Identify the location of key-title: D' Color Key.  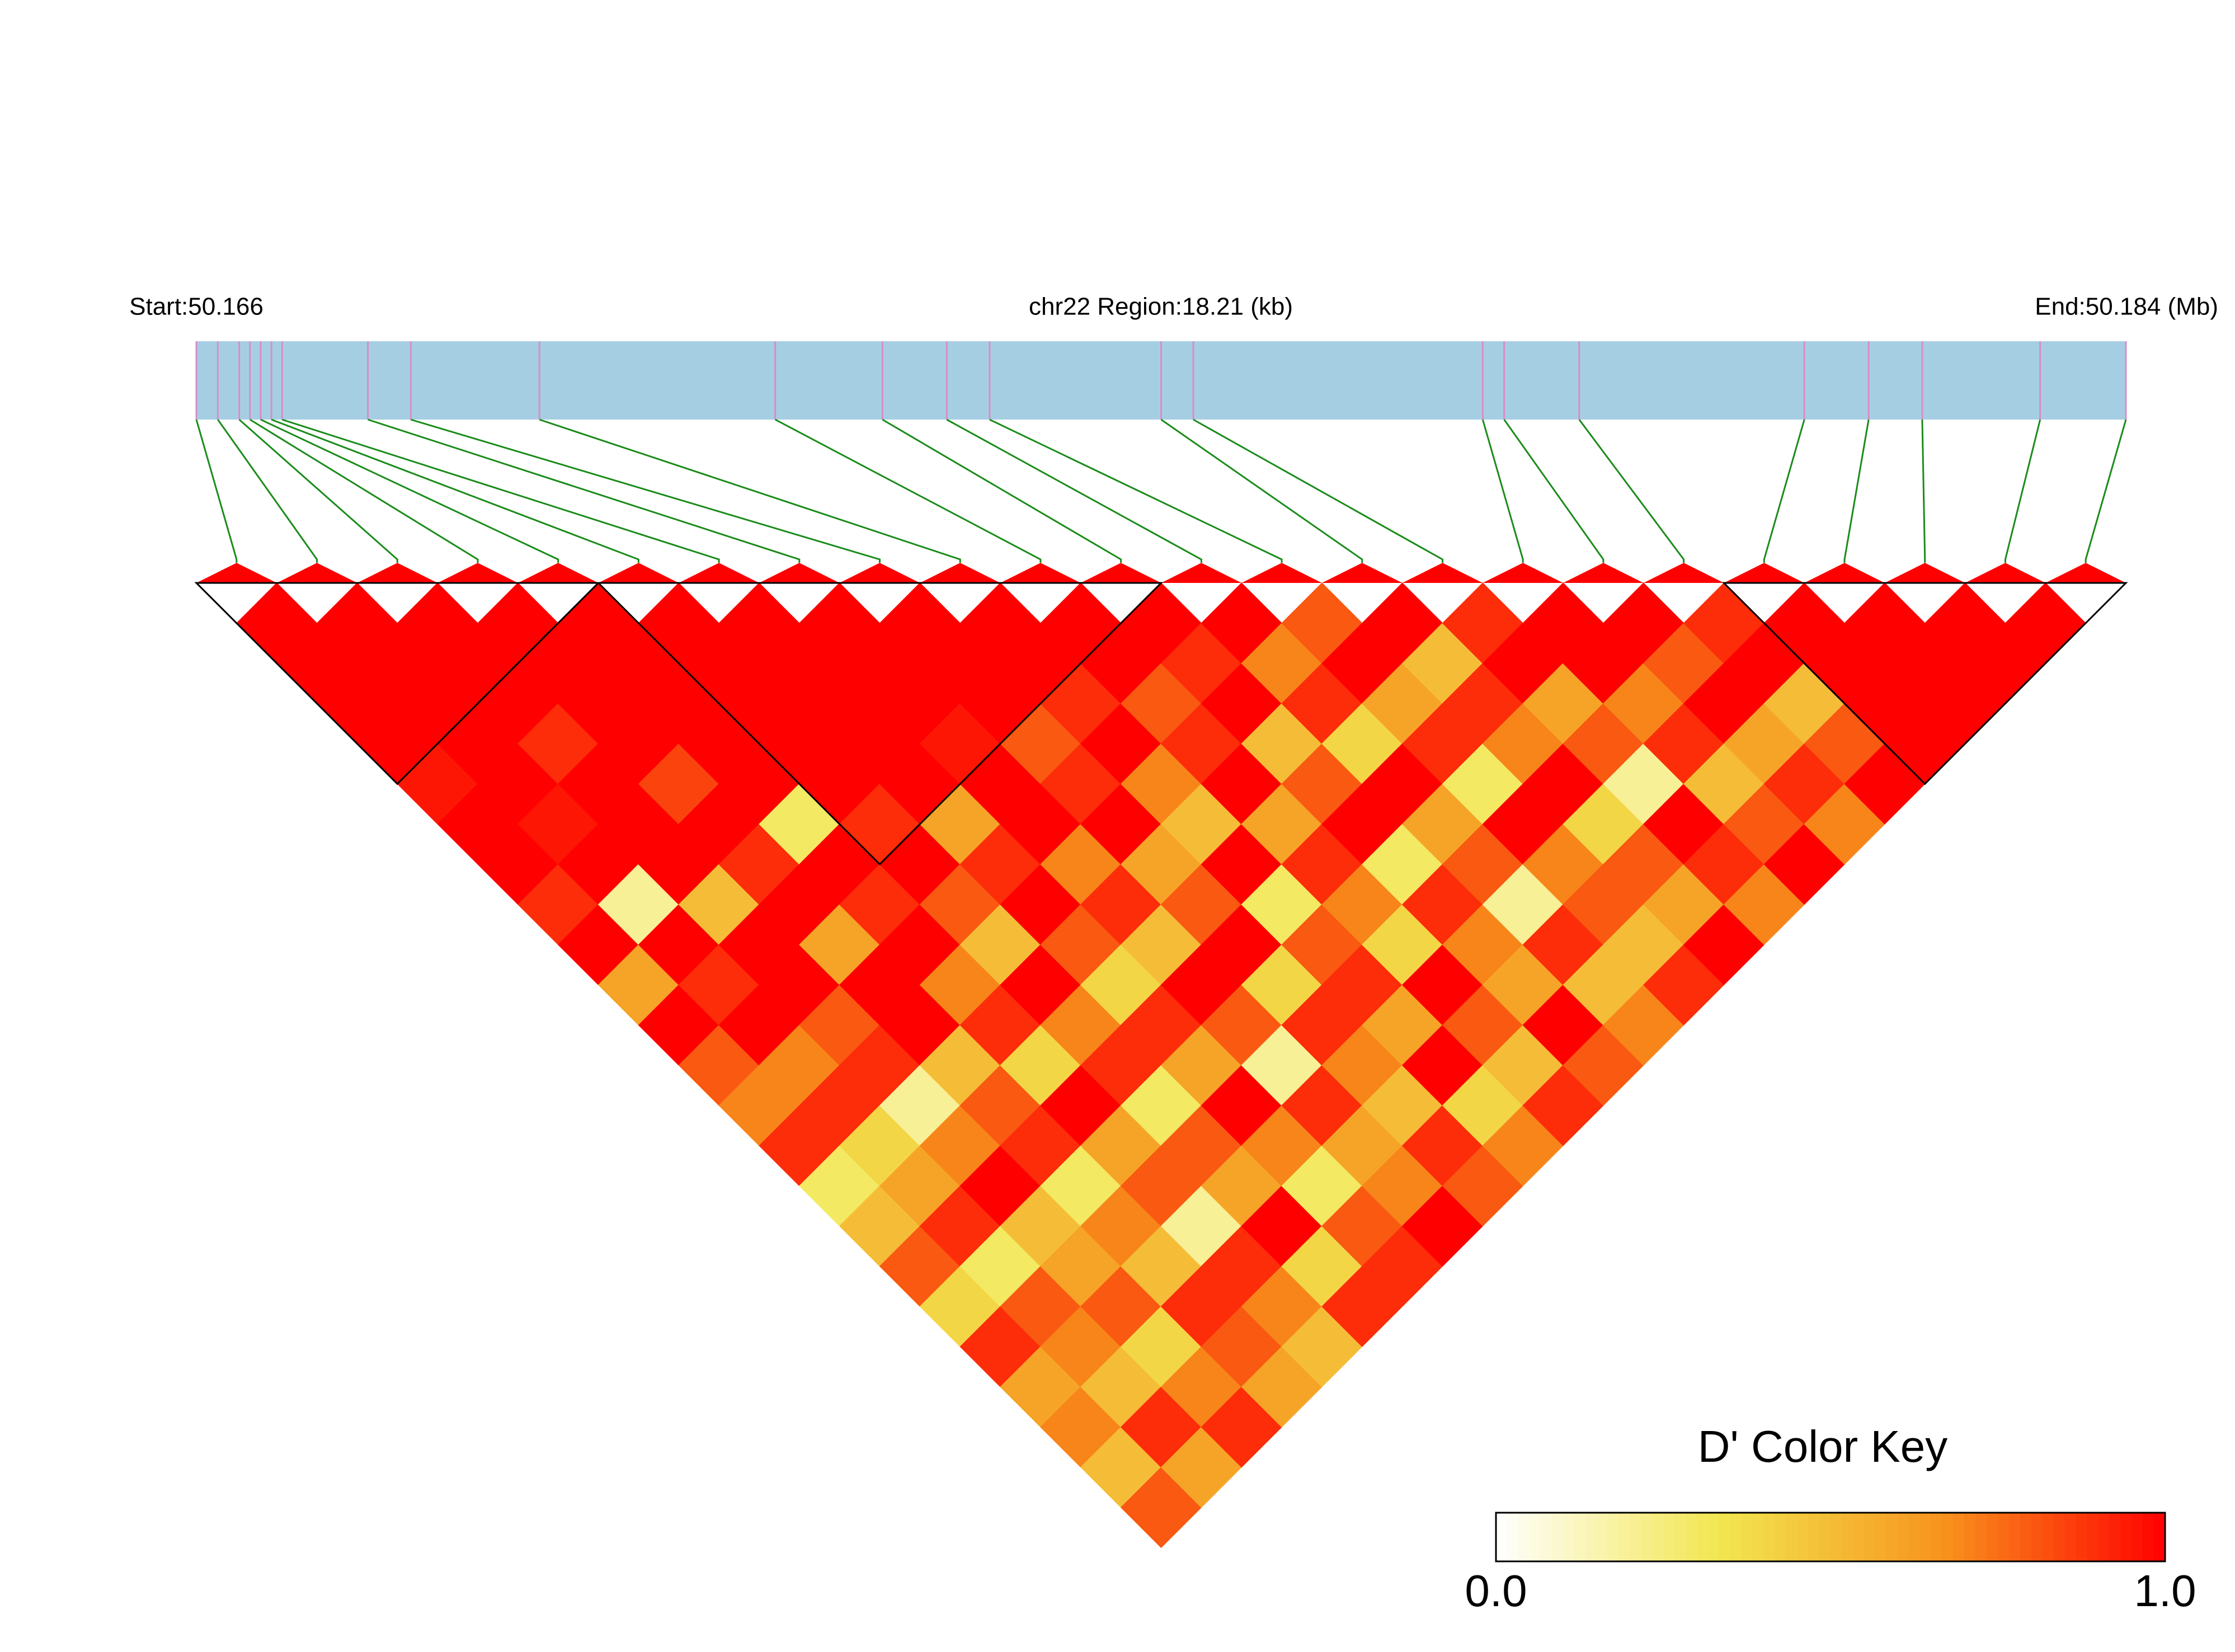
(1823, 1446).